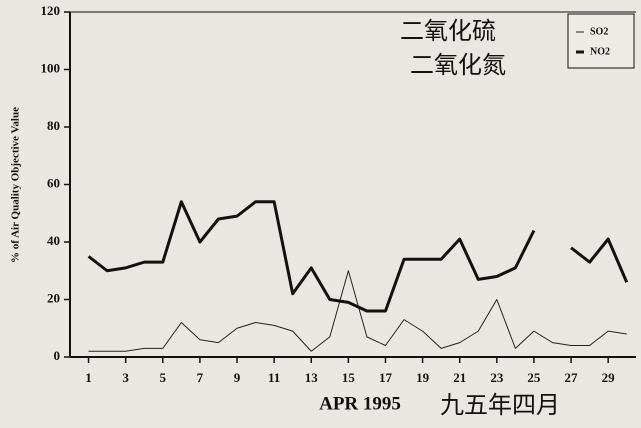  Describe the element at coordinates (500, 405) in the screenshot. I see `annotation: 九五年四月` at that location.